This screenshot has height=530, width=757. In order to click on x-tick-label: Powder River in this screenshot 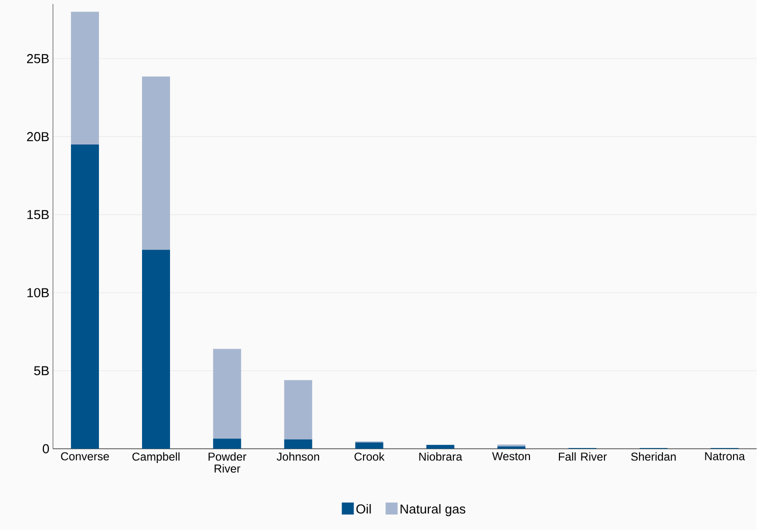, I will do `click(227, 462)`.